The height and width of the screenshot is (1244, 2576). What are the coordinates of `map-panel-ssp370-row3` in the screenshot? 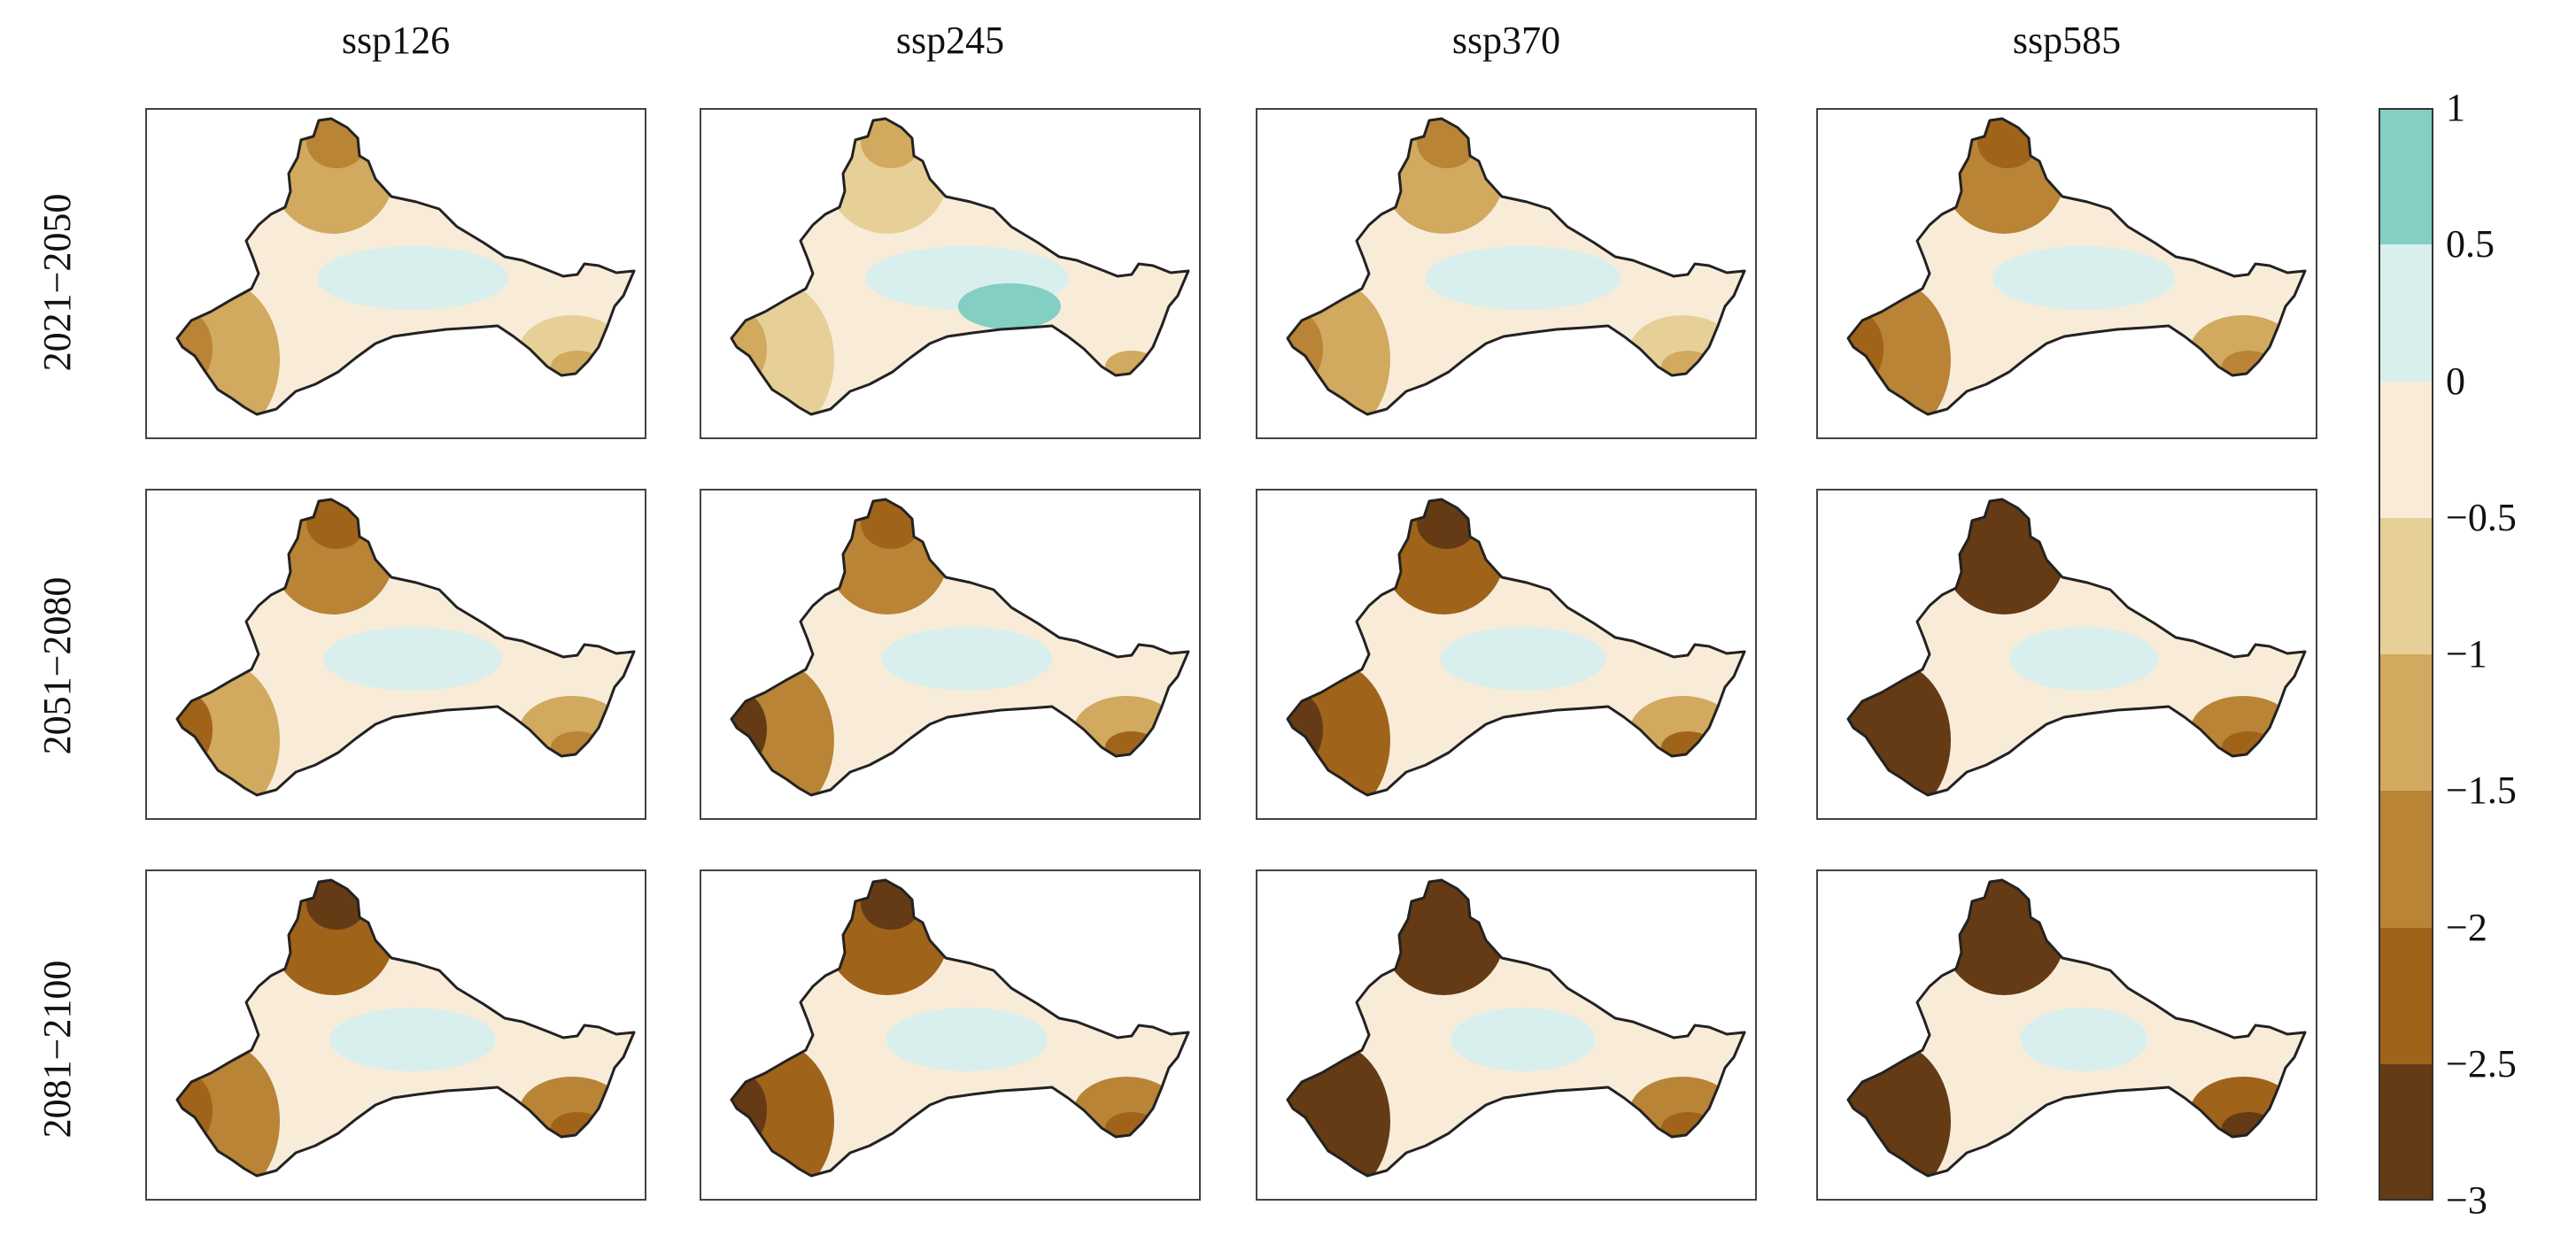 It's located at (1506, 1035).